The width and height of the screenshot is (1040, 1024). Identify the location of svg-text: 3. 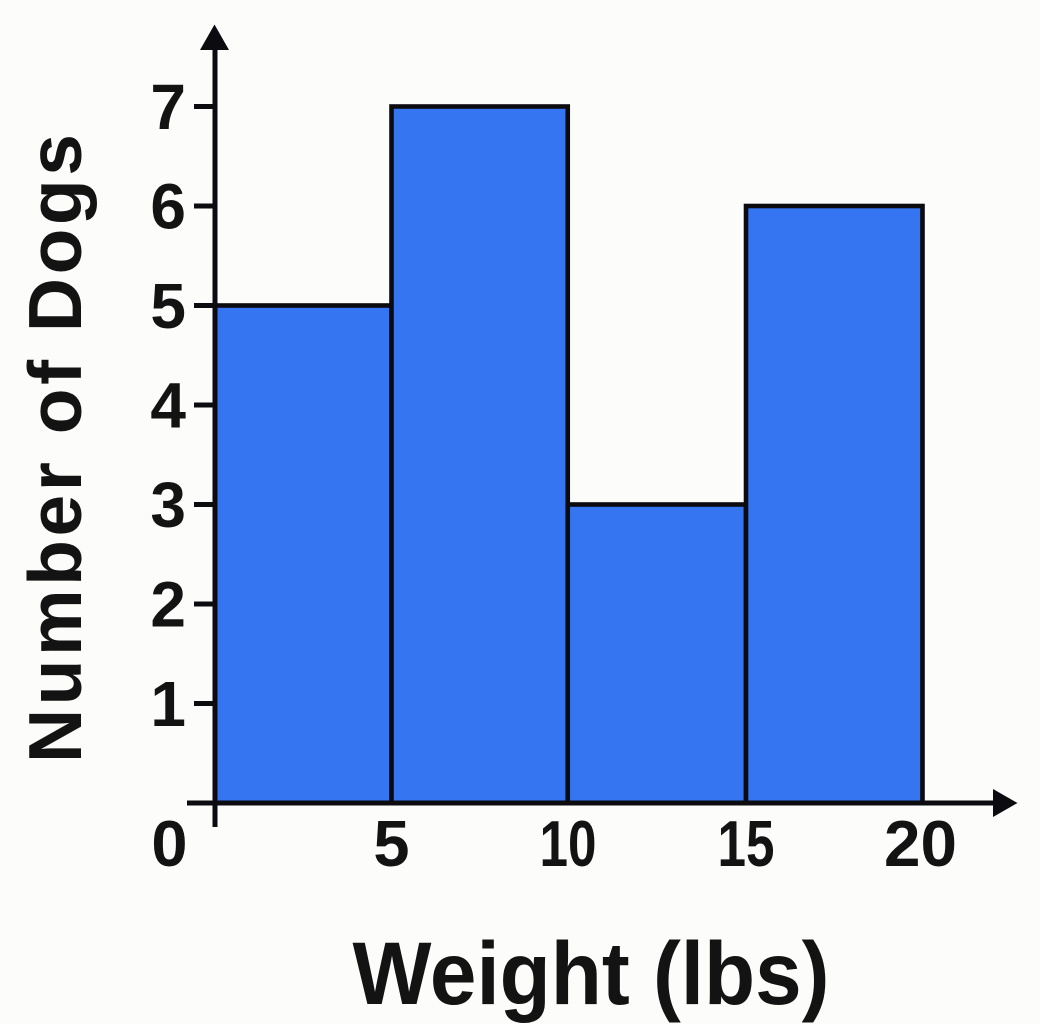
(168, 505).